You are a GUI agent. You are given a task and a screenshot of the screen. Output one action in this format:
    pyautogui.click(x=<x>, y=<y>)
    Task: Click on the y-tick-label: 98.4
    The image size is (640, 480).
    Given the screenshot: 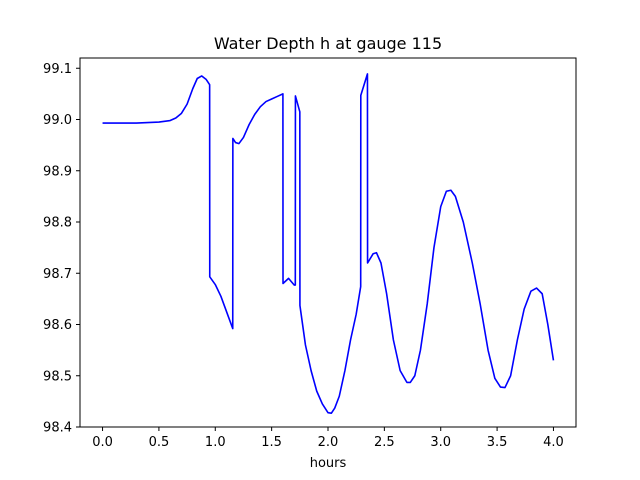 What is the action you would take?
    pyautogui.click(x=57, y=428)
    